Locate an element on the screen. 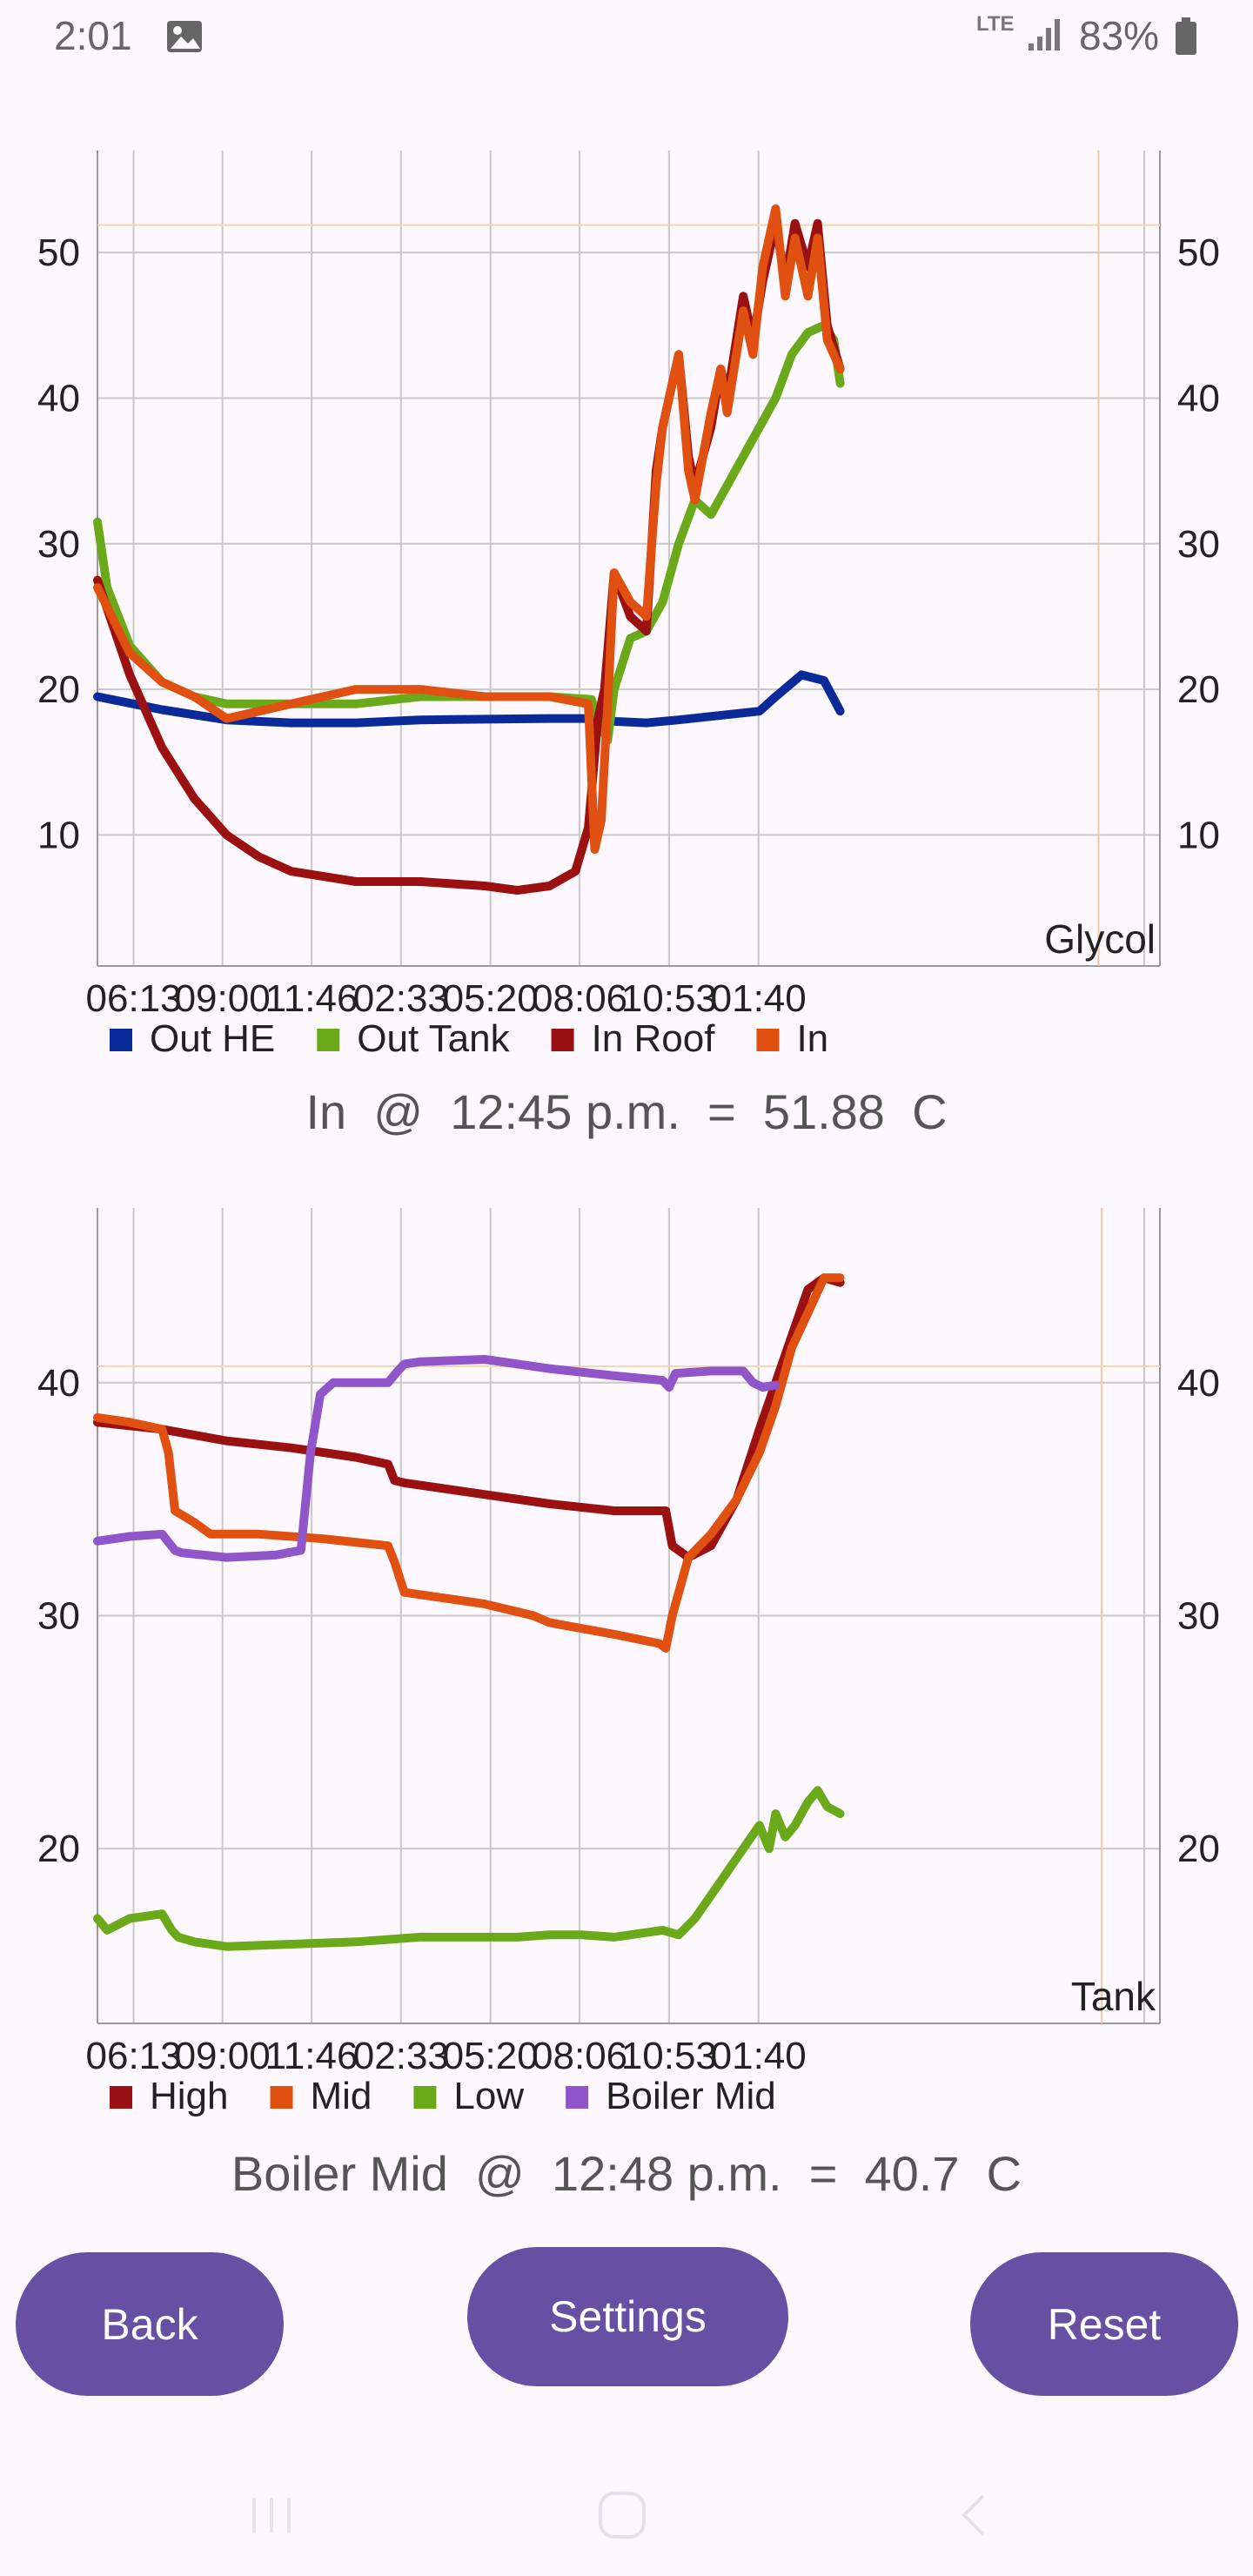  chart-corner-label: Glycol is located at coordinates (1100, 939).